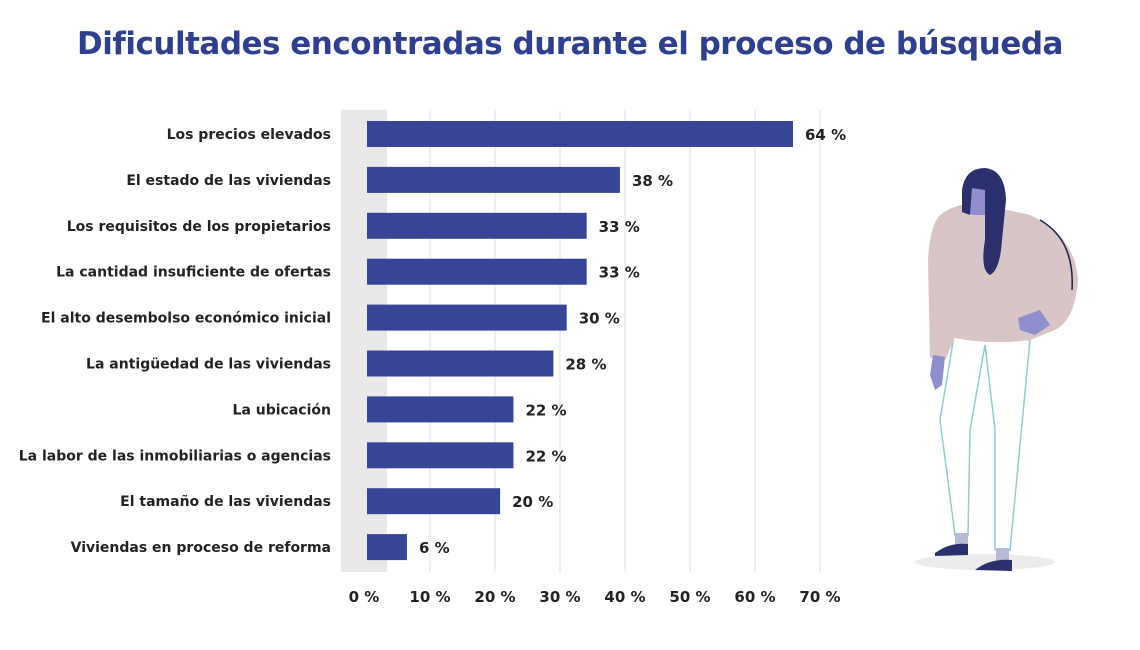 This screenshot has width=1140, height=650. Describe the element at coordinates (225, 502) in the screenshot. I see `category-label: El tamaño de las viviendas` at that location.